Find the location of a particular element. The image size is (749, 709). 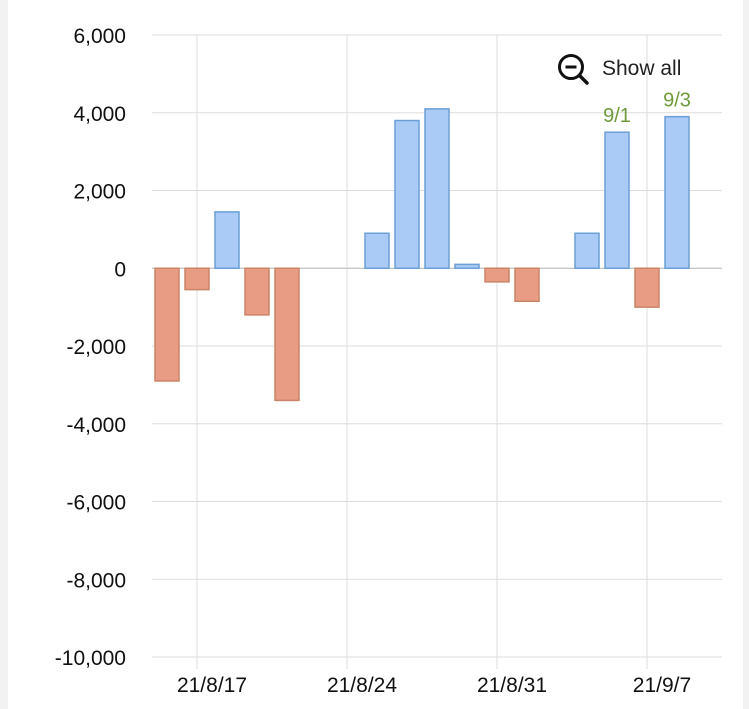

x-axis: 21/8/17 21/8/24 21/8/31 21/9/7 is located at coordinates (434, 685).